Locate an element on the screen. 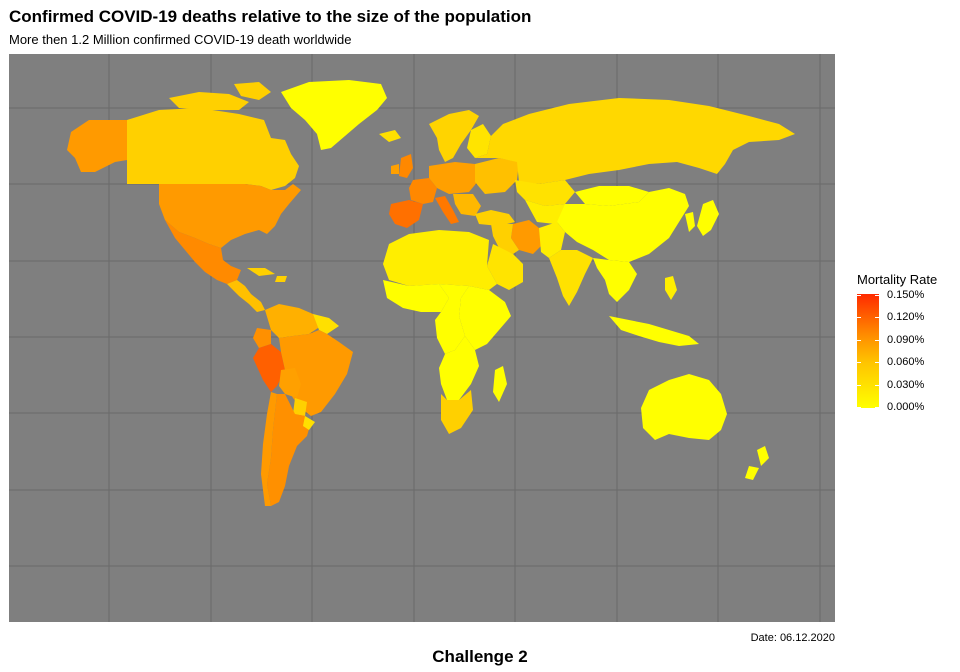 This screenshot has width=960, height=672. country-france is located at coordinates (423, 191).